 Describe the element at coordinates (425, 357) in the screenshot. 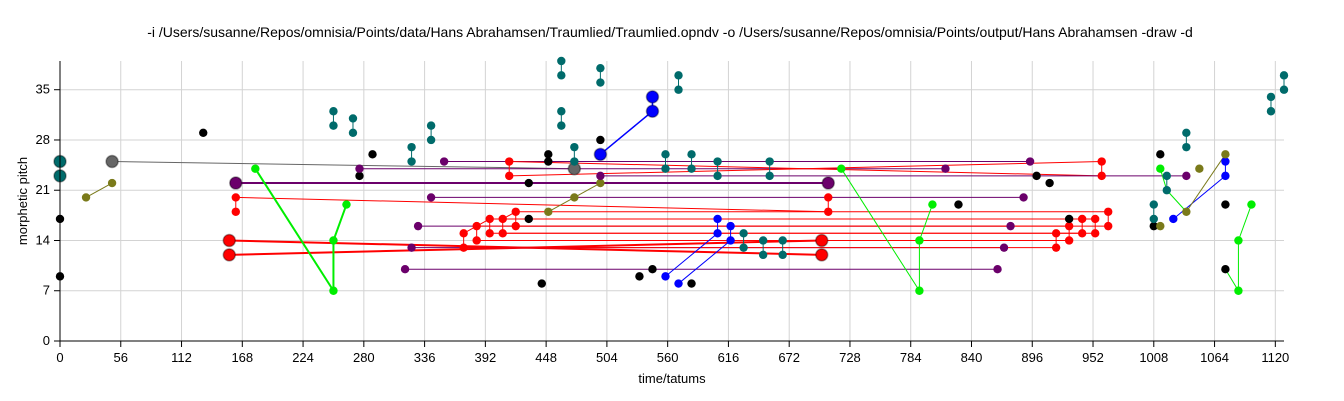

I see `x-tick-label: 336` at that location.